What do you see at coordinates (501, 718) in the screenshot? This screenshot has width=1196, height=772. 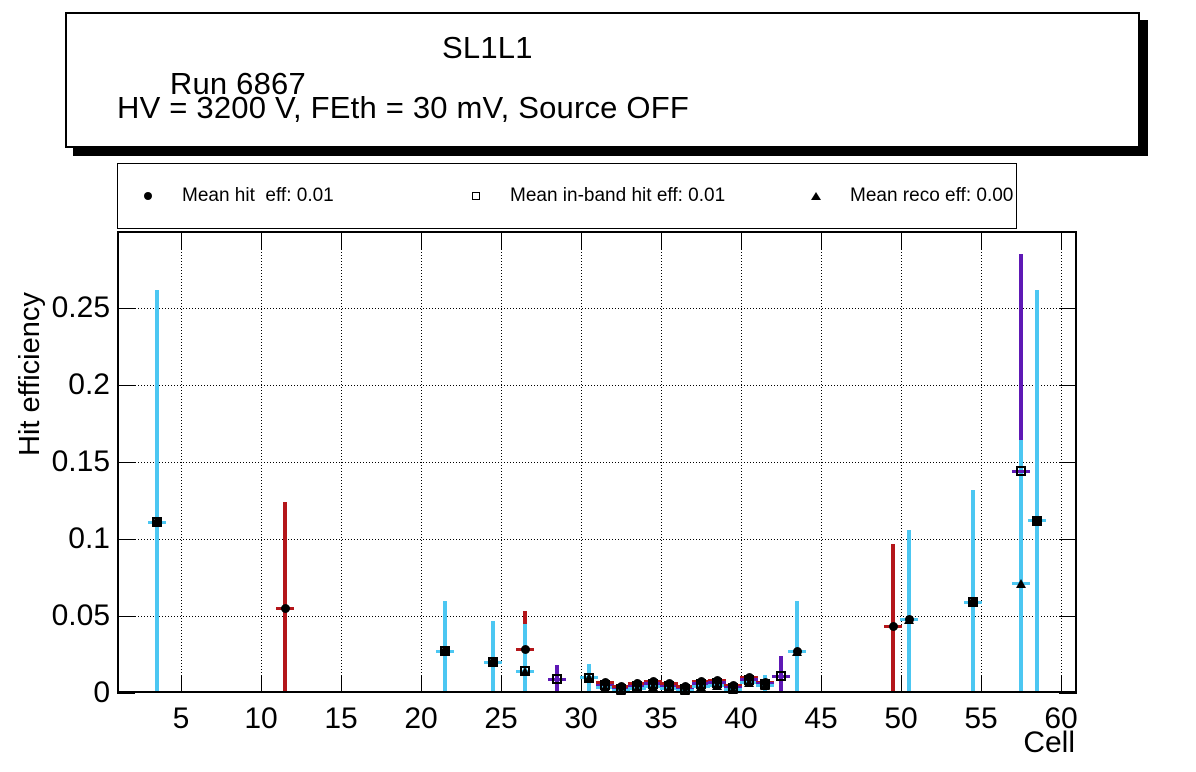 I see `x-tick-label: 25` at bounding box center [501, 718].